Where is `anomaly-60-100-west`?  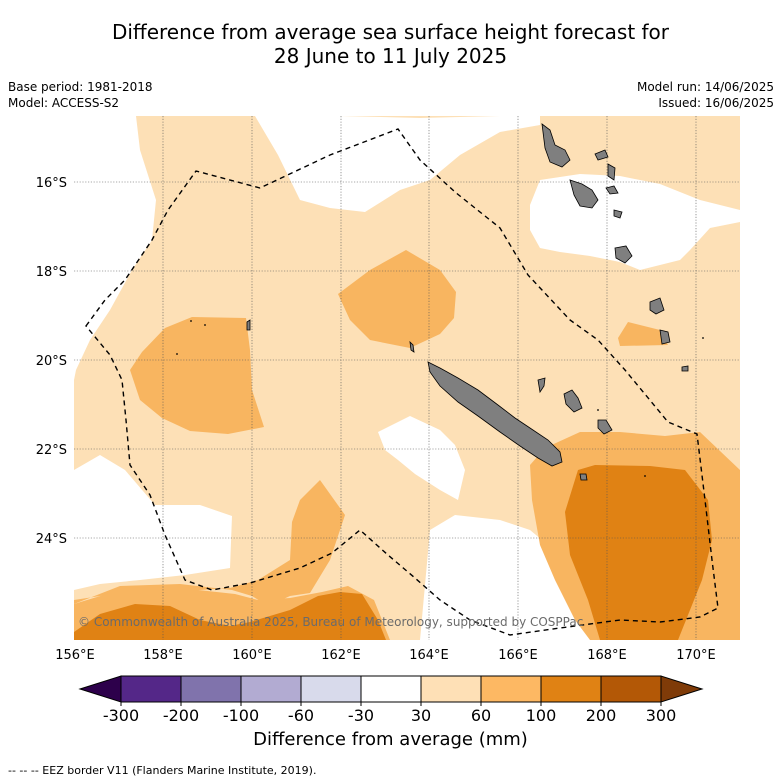 anomaly-60-100-west is located at coordinates (197, 375).